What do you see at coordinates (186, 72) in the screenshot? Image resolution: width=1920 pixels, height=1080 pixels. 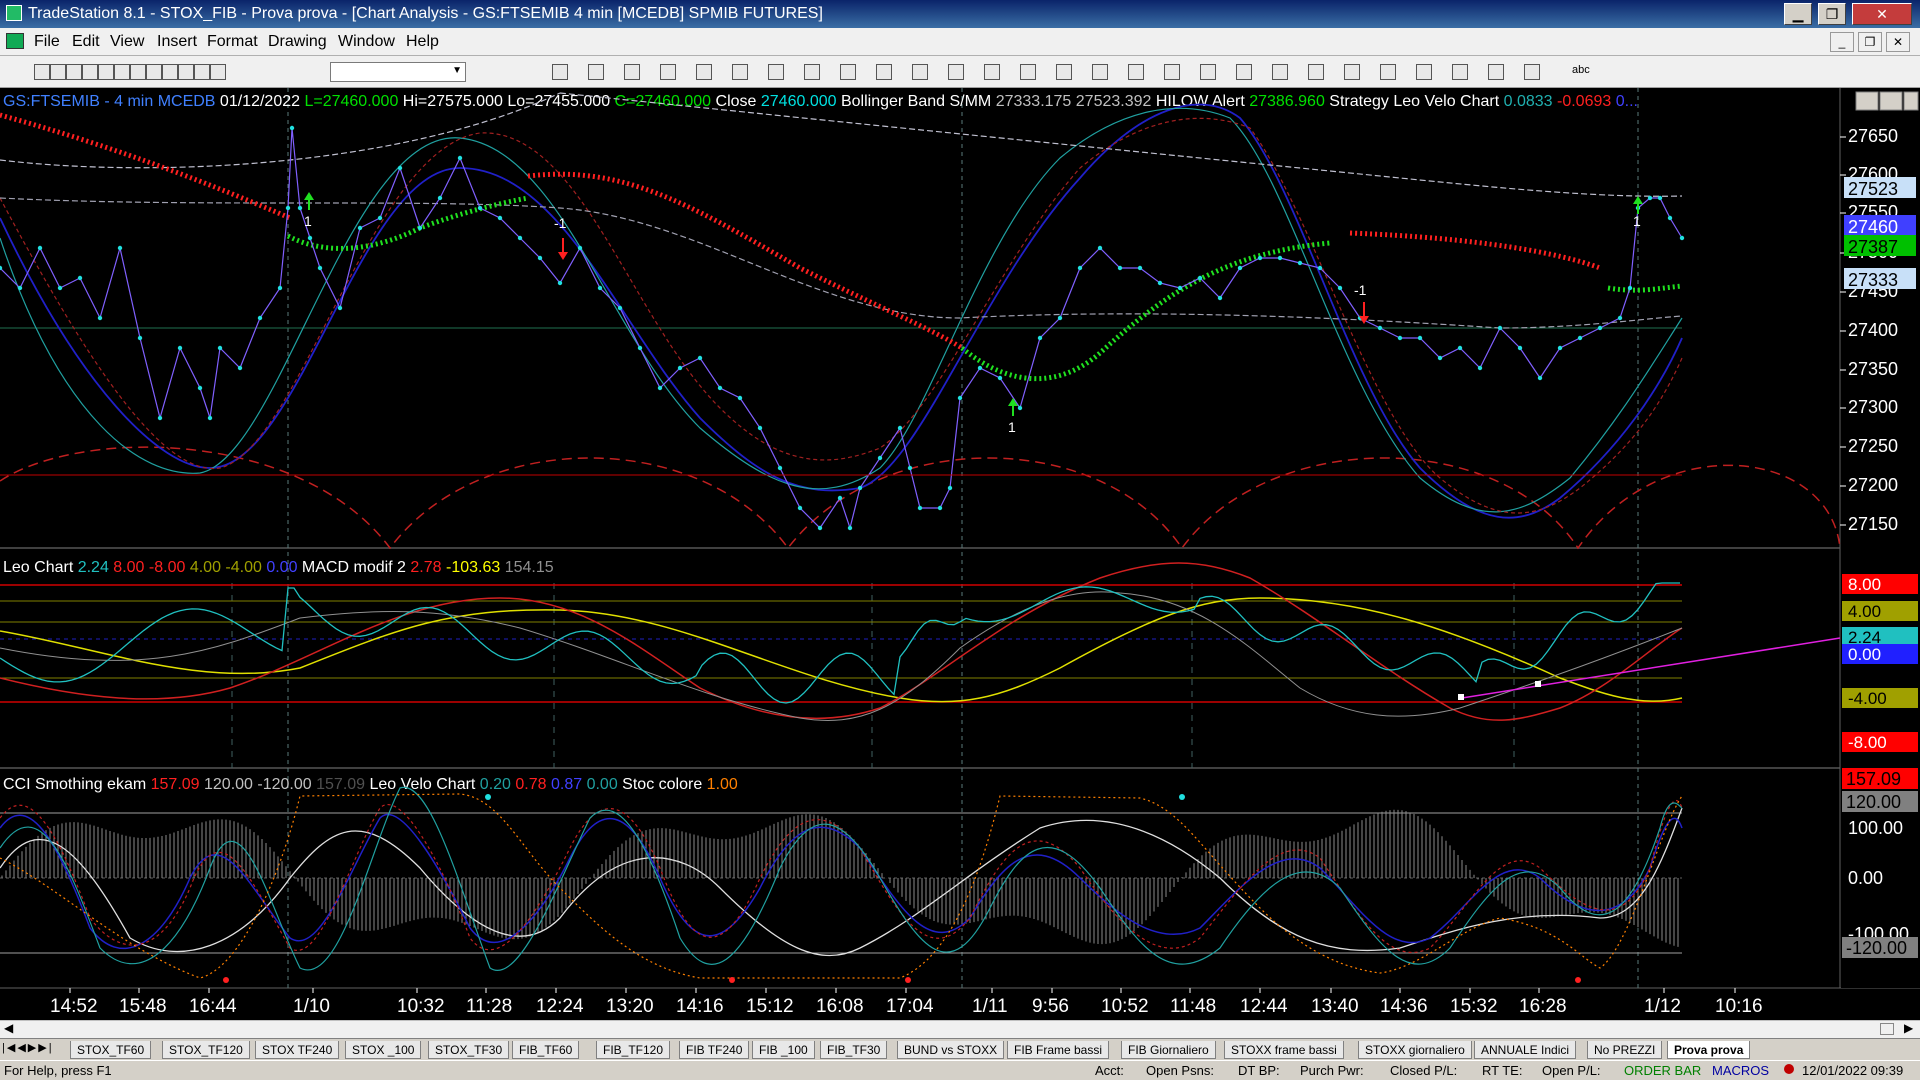 I see `globe-icon` at bounding box center [186, 72].